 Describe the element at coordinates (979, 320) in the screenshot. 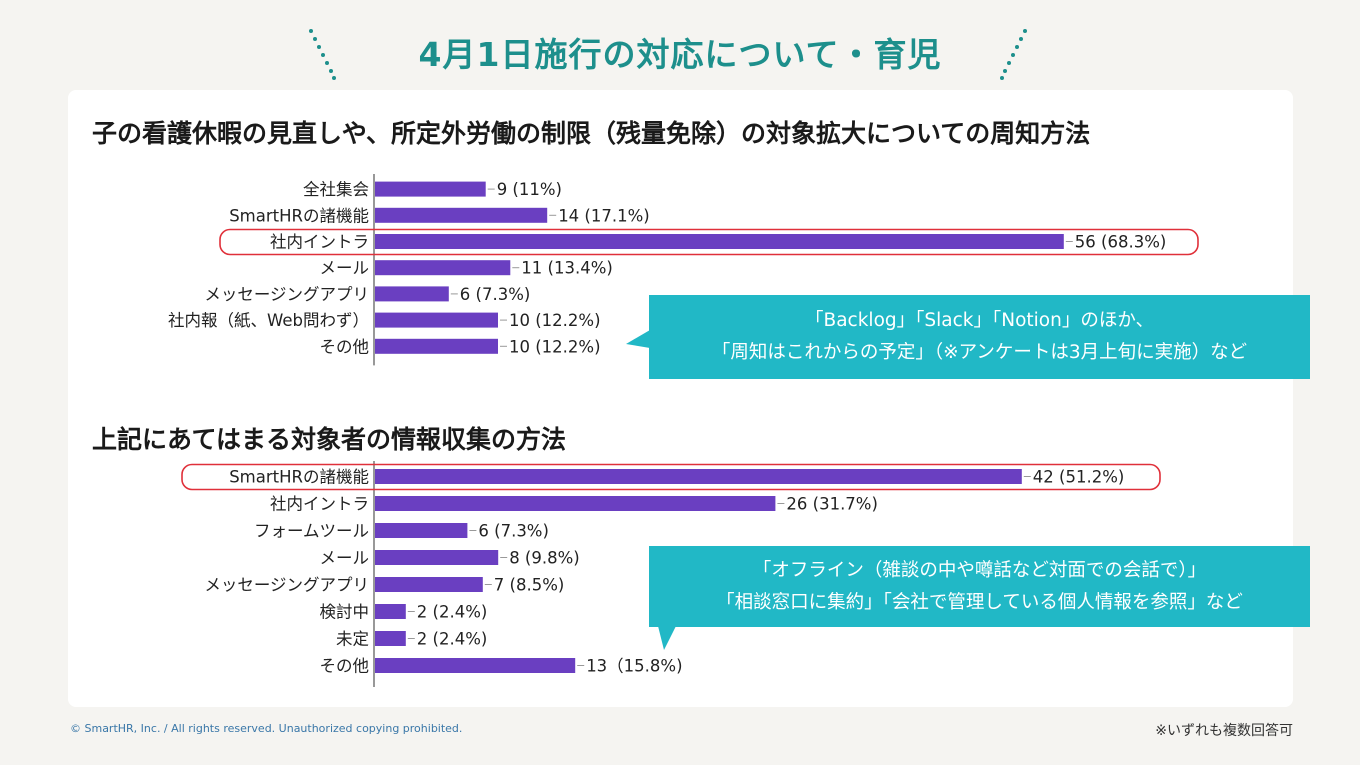

I see `callout-1-line-1: 「Backlog」「Slack」「Notion」のほか、` at that location.